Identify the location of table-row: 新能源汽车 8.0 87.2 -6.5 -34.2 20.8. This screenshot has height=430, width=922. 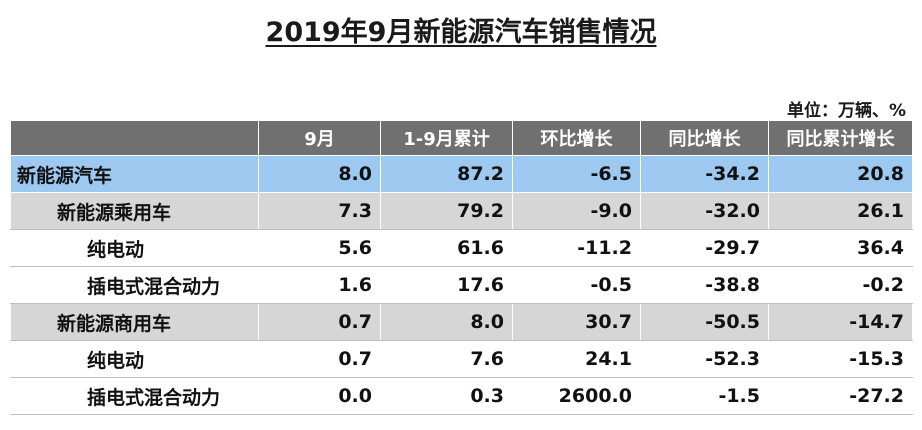
(461, 174).